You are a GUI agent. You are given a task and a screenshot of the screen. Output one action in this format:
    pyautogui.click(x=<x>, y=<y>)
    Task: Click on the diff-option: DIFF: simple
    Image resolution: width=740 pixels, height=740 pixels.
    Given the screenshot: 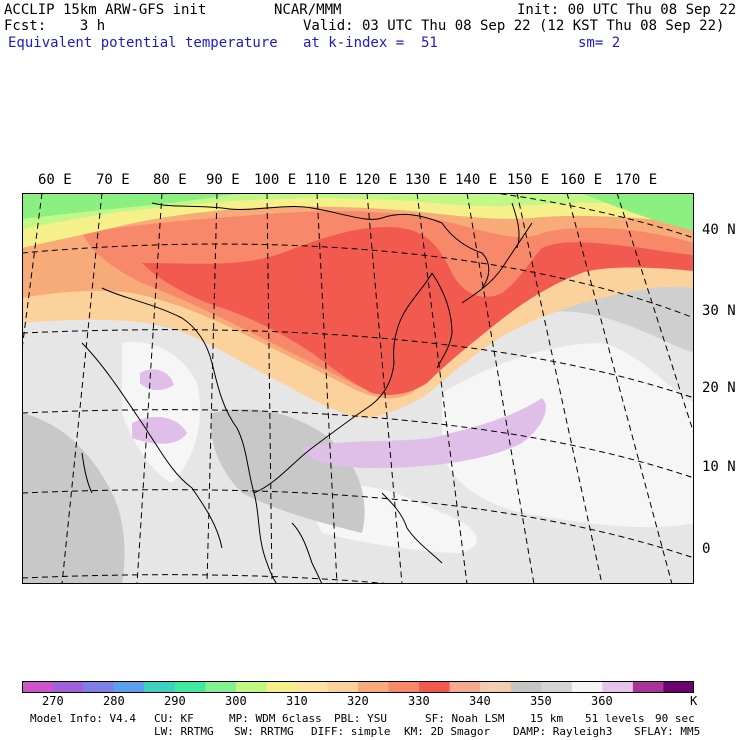 What is the action you would take?
    pyautogui.click(x=351, y=731)
    